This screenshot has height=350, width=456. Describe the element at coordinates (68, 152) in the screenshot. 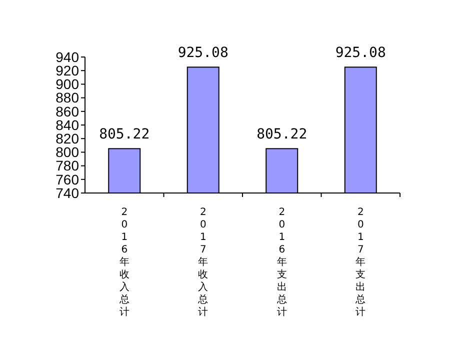

I see `y-tick-label: 800` at that location.